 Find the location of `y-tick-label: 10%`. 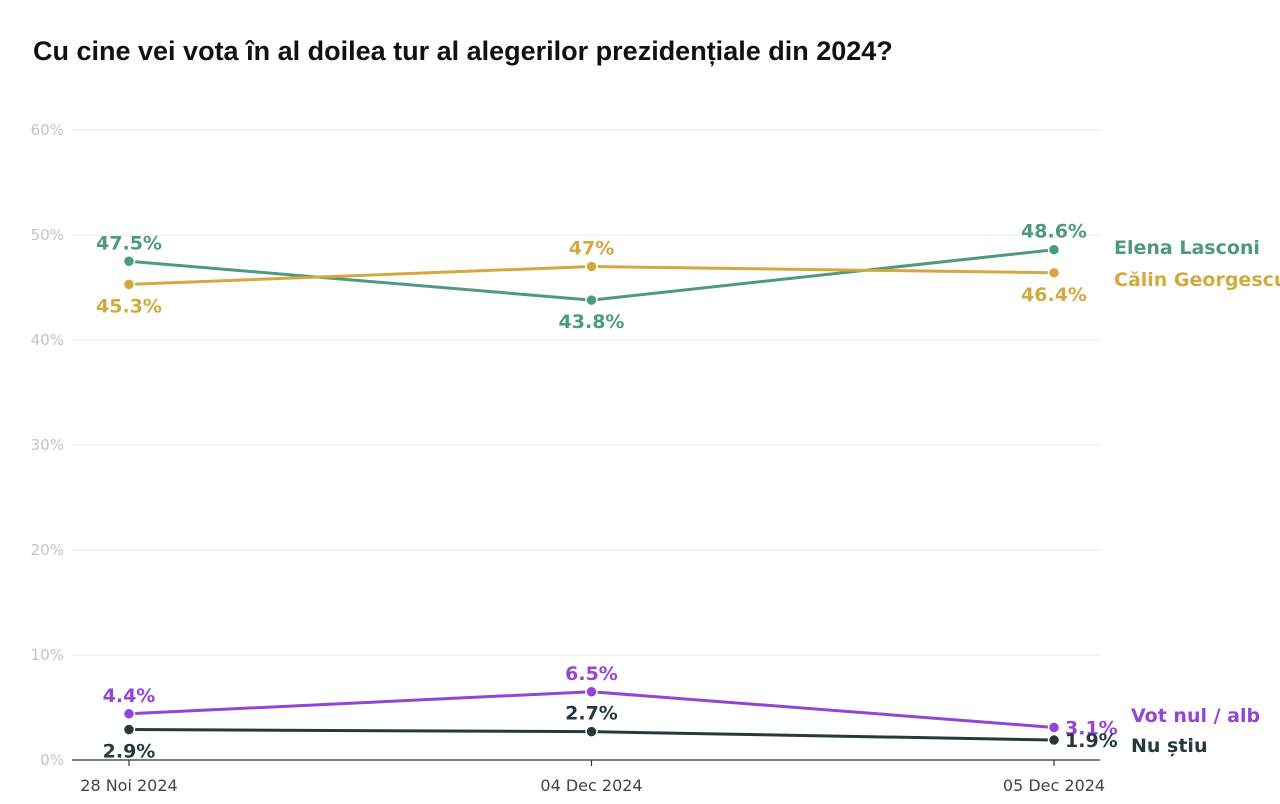

y-tick-label: 10% is located at coordinates (47, 655).